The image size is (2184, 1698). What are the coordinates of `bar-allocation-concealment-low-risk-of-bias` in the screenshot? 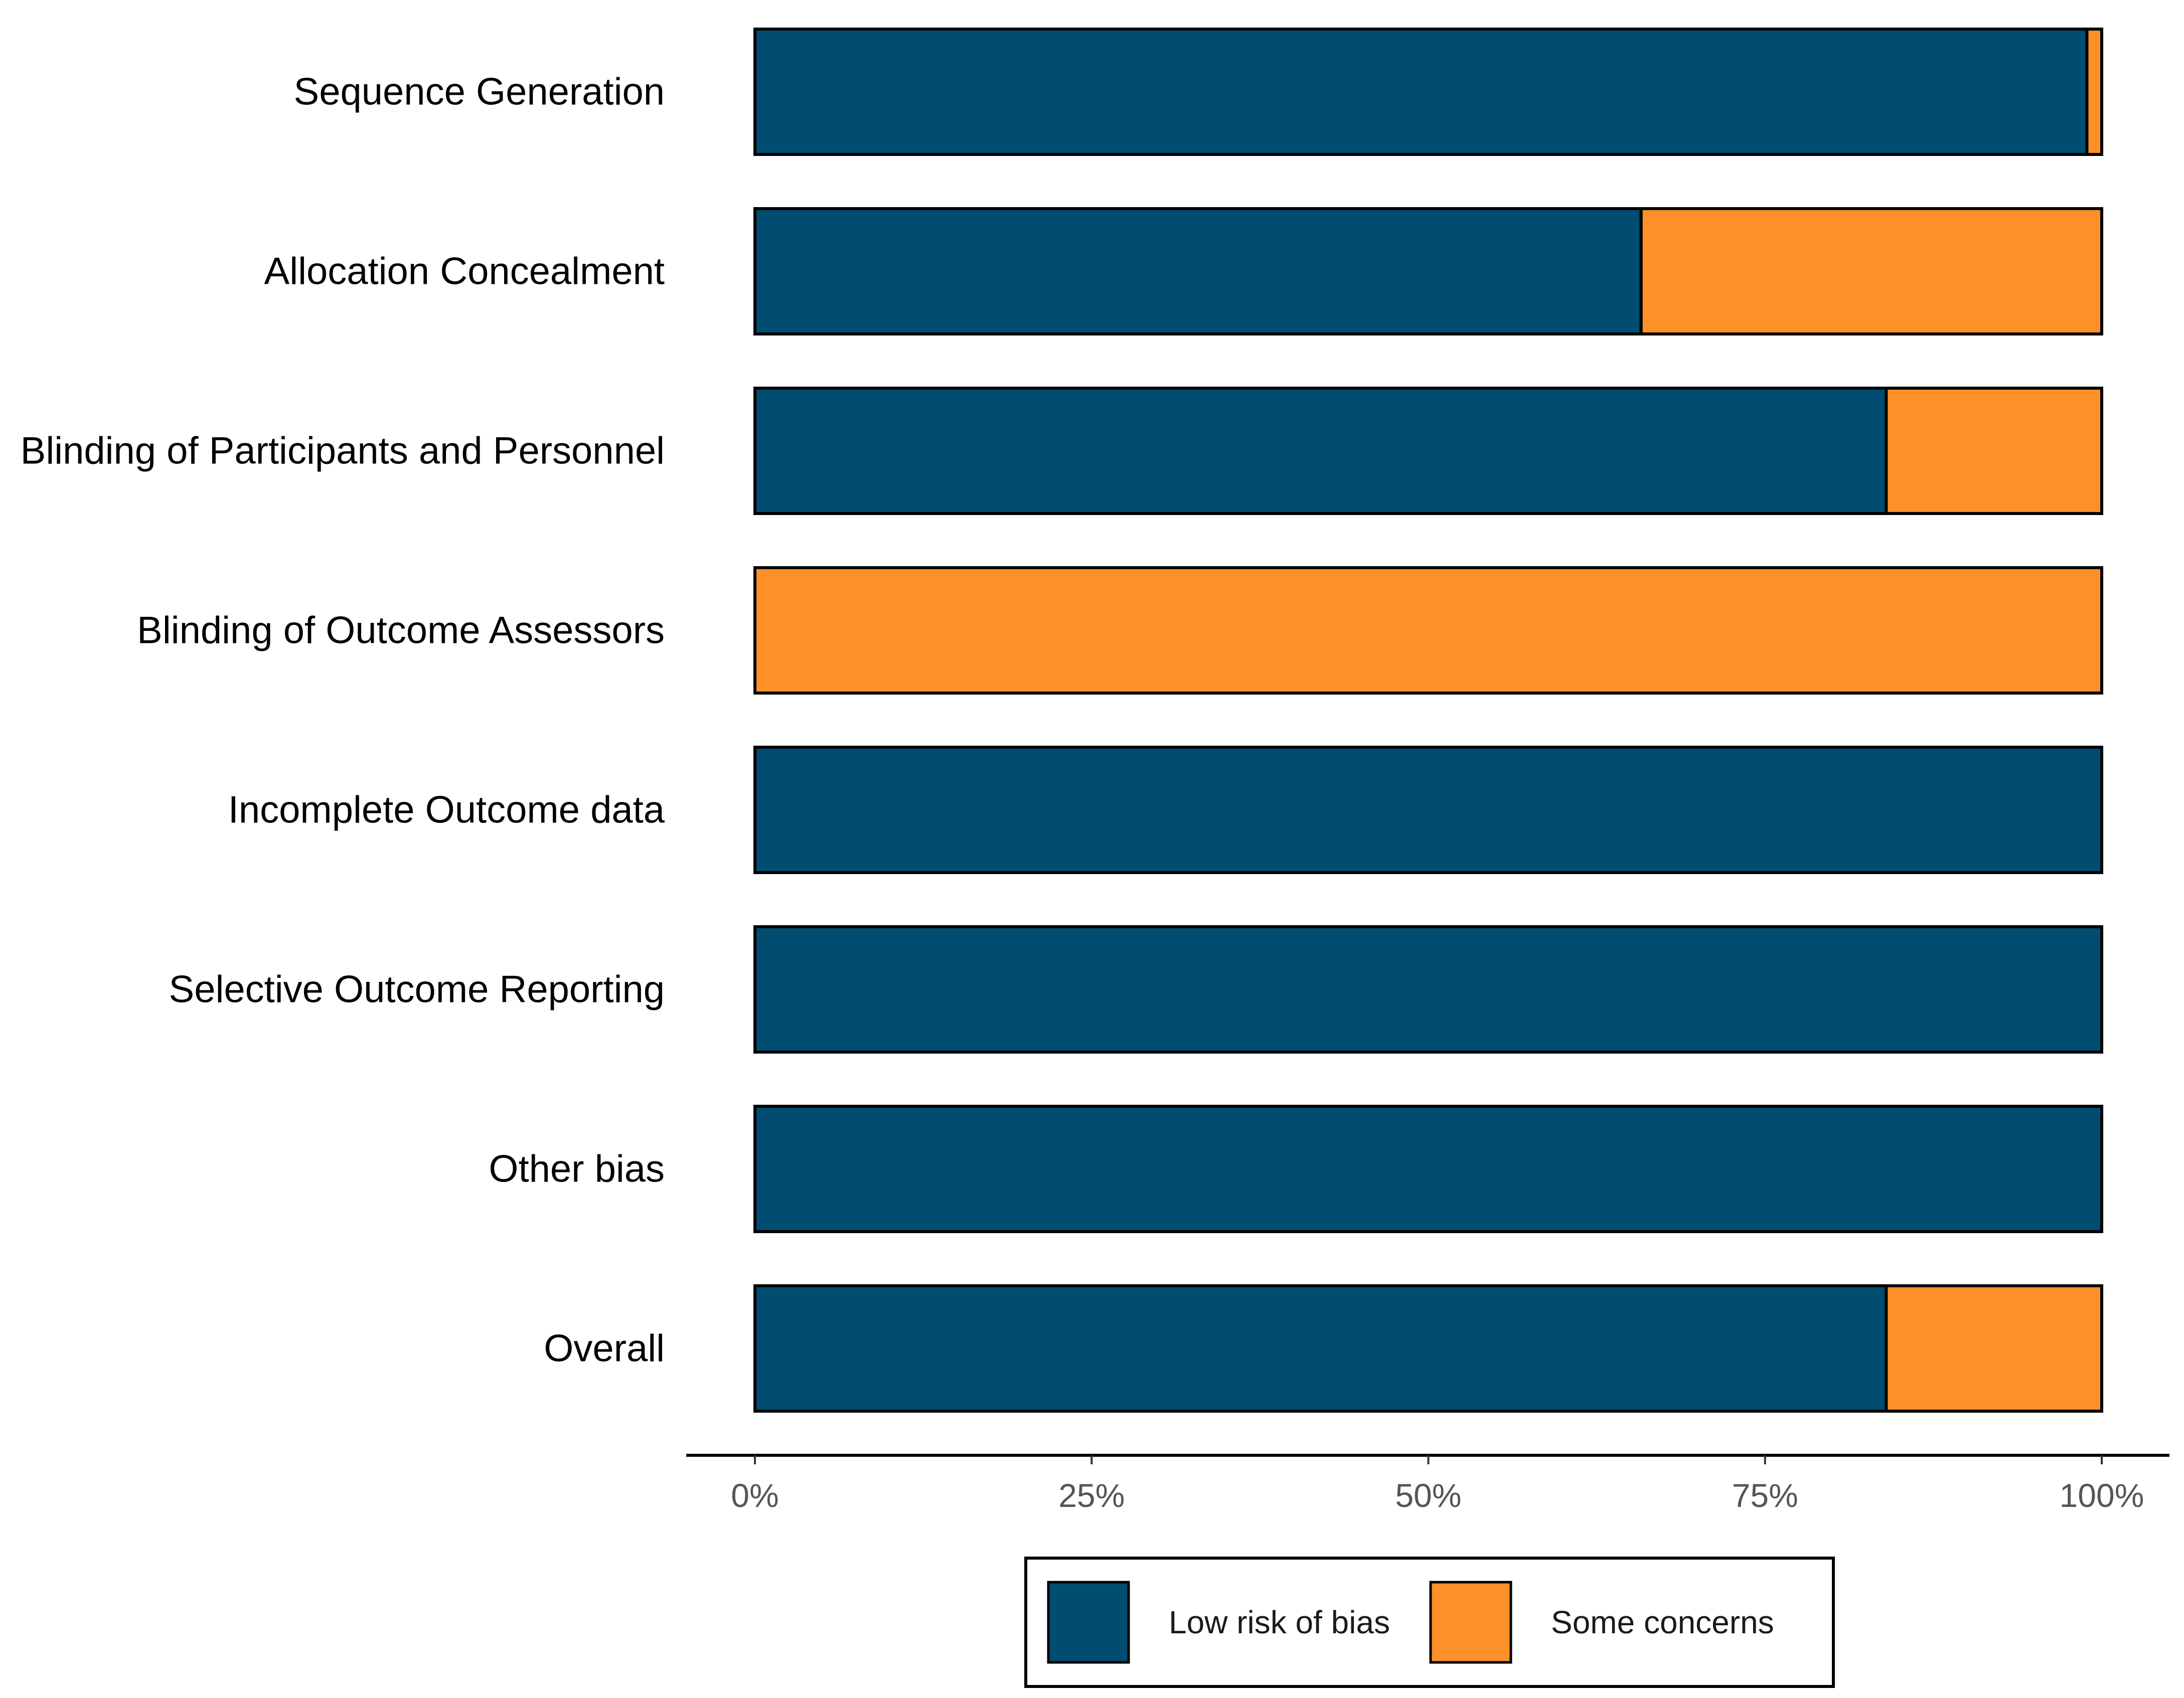 It's located at (1198, 271).